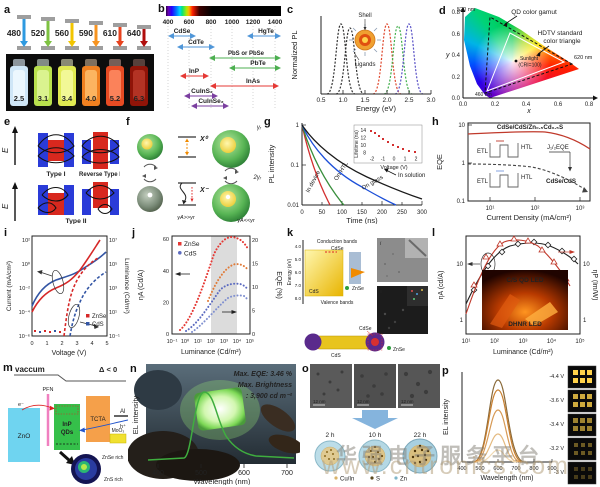 The image size is (600, 487). What do you see at coordinates (214, 422) in the screenshot?
I see `device-photo` at bounding box center [214, 422].